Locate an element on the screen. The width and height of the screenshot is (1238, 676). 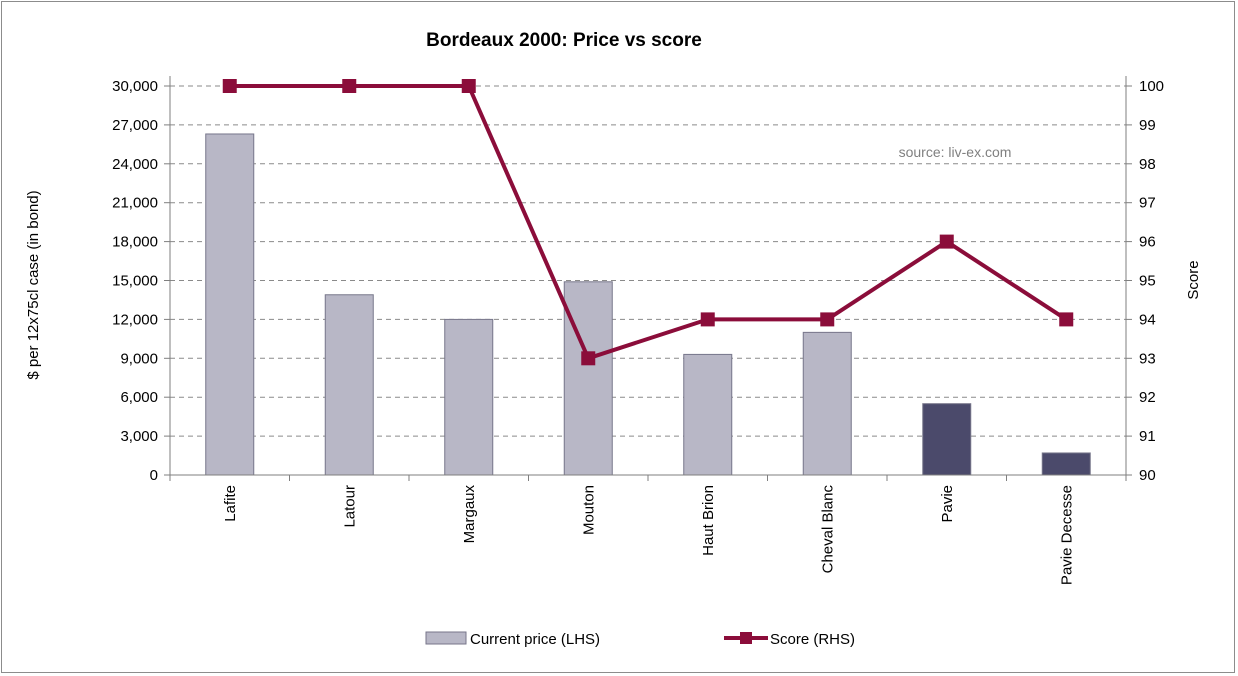
left-tick-label: 9,000 is located at coordinates (139, 358).